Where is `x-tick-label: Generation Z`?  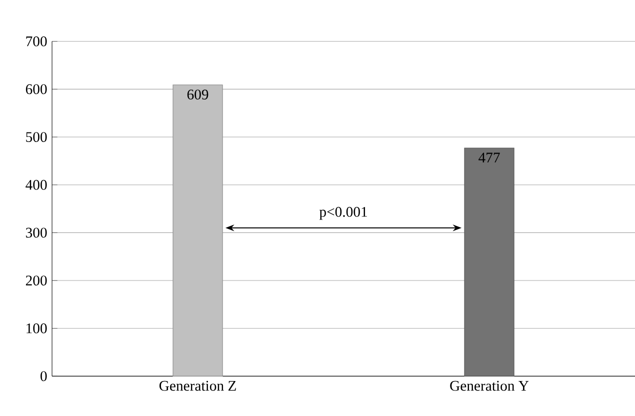 x-tick-label: Generation Z is located at coordinates (197, 385).